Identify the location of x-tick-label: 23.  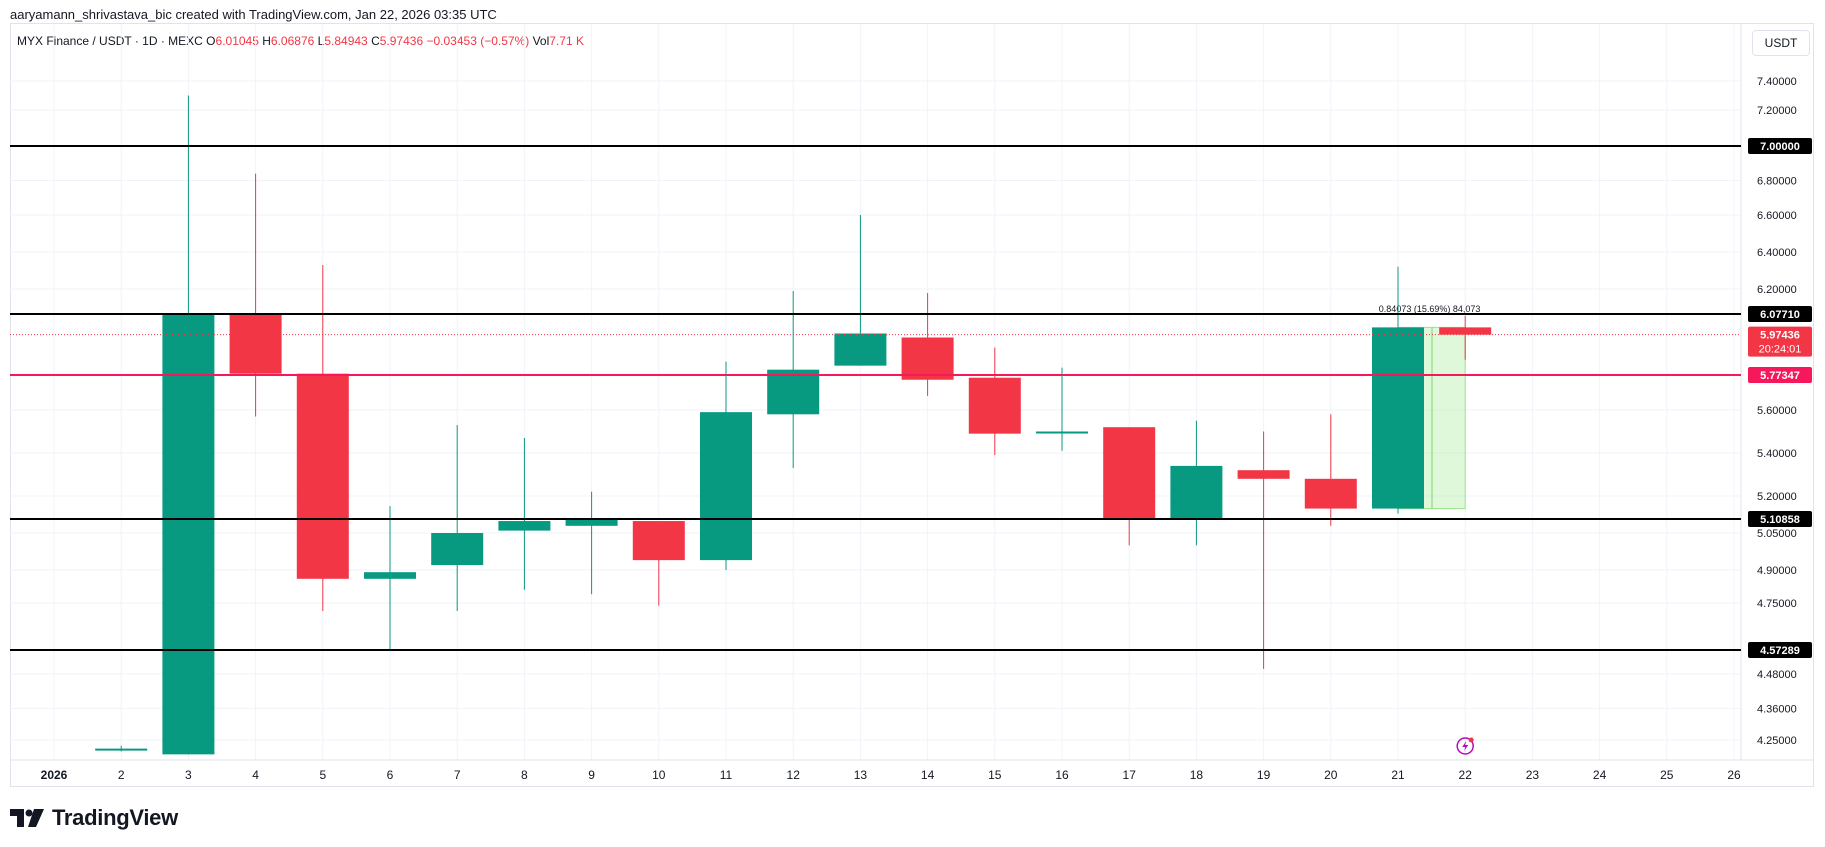
(1533, 775).